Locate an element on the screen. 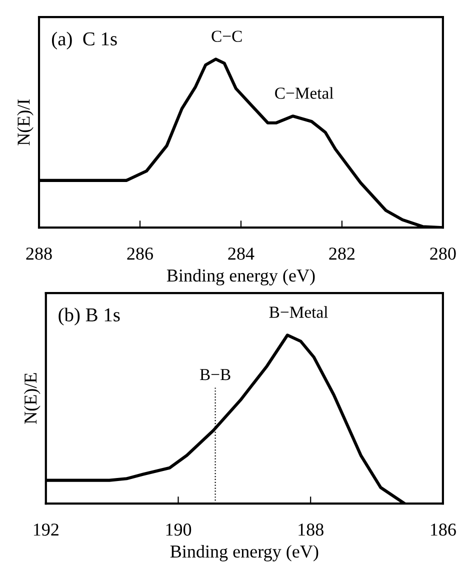  x-tick-label: 286 is located at coordinates (140, 254).